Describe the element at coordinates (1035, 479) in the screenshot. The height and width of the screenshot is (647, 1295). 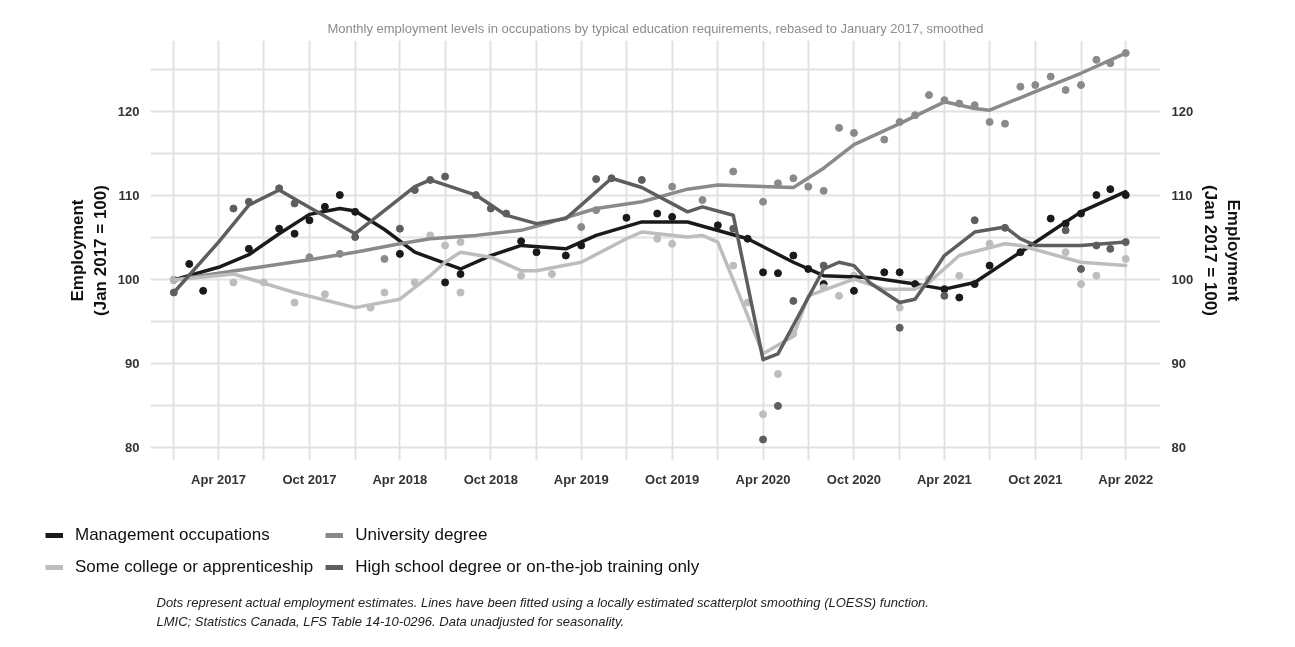
I see `x-tick-label: Oct 2021` at that location.